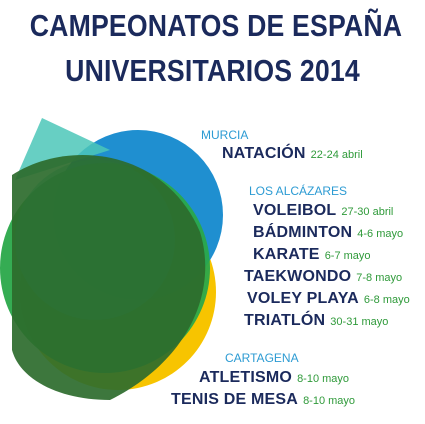 Image resolution: width=425 pixels, height=424 pixels. Describe the element at coordinates (379, 278) in the screenshot. I see `event-dates: 7-8 mayo` at that location.